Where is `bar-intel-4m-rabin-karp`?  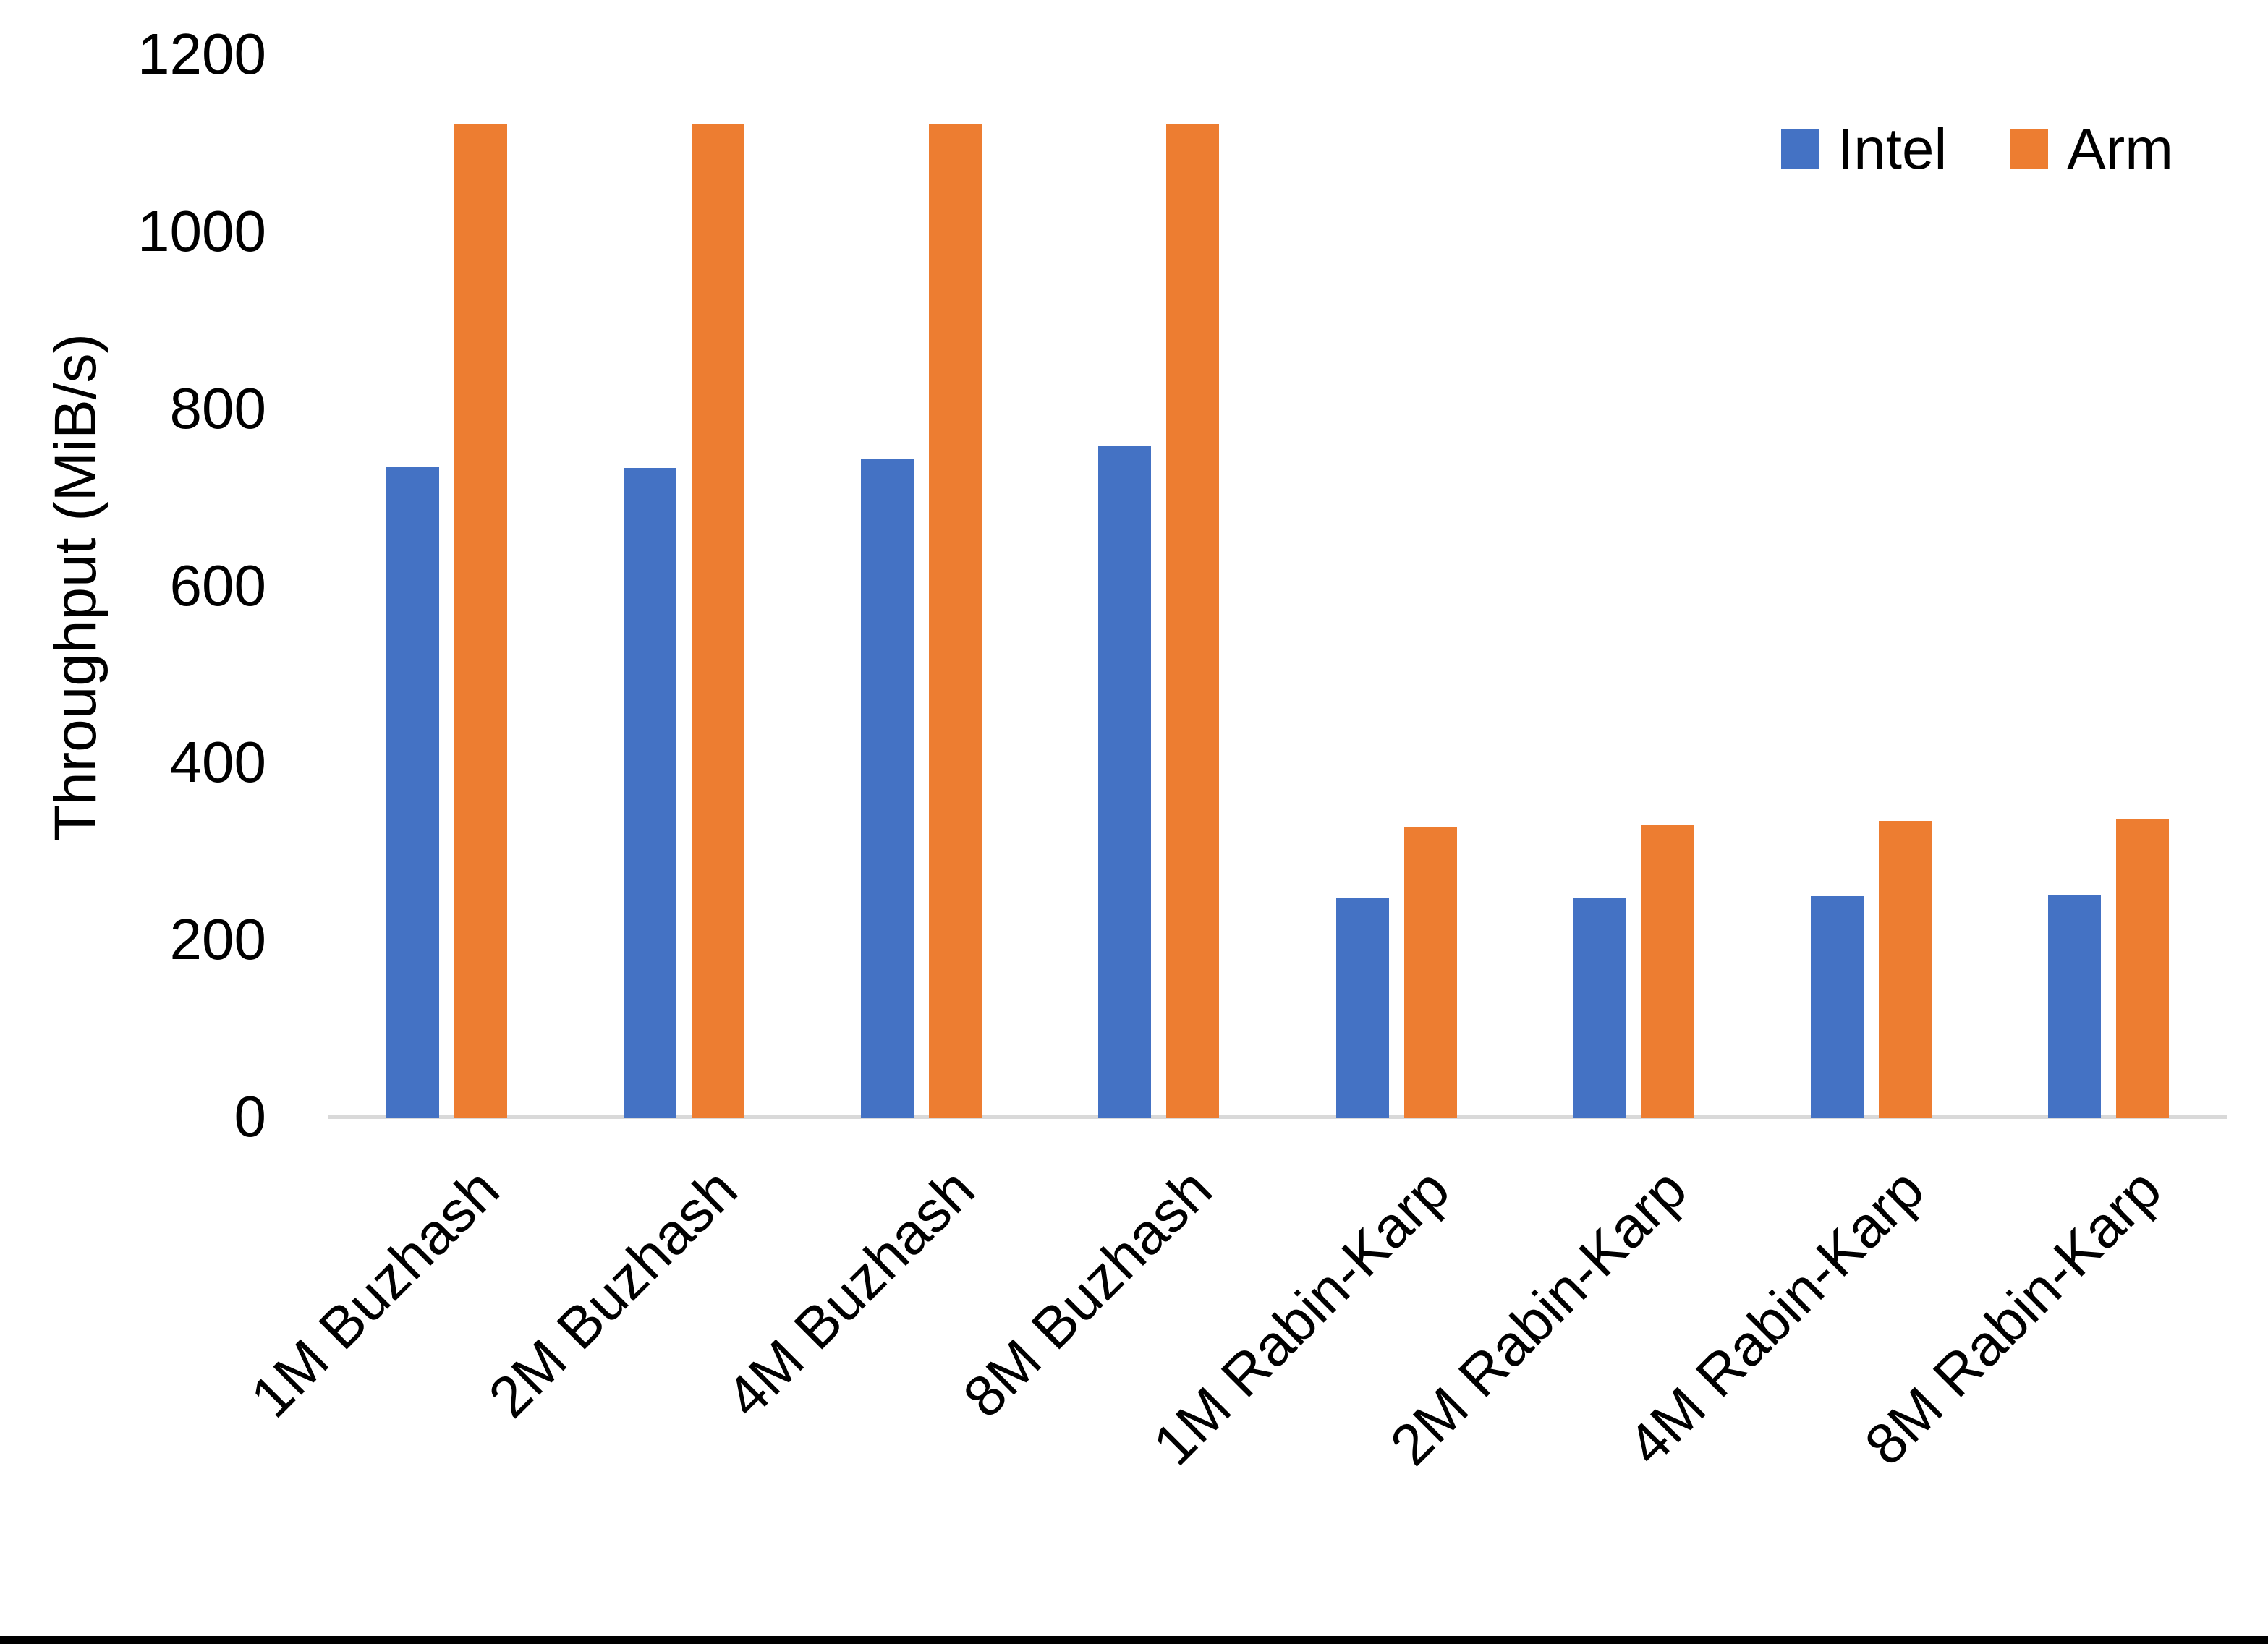
bar-intel-4m-rabin-karp is located at coordinates (1837, 1006).